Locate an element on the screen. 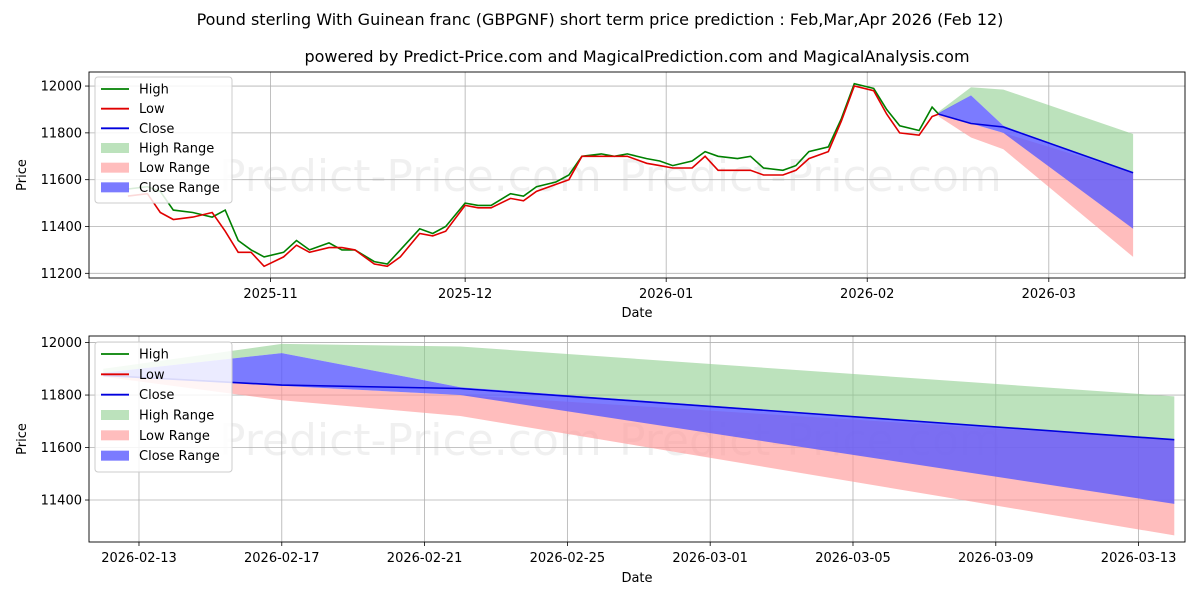 This screenshot has height=600, width=1200. x-tick-label: 2026-02-21 is located at coordinates (425, 558).